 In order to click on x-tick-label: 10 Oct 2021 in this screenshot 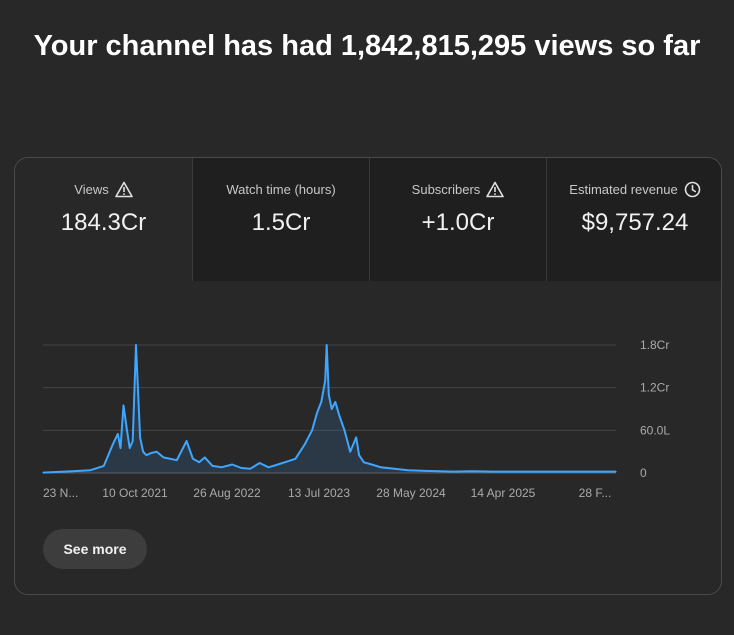, I will do `click(135, 493)`.